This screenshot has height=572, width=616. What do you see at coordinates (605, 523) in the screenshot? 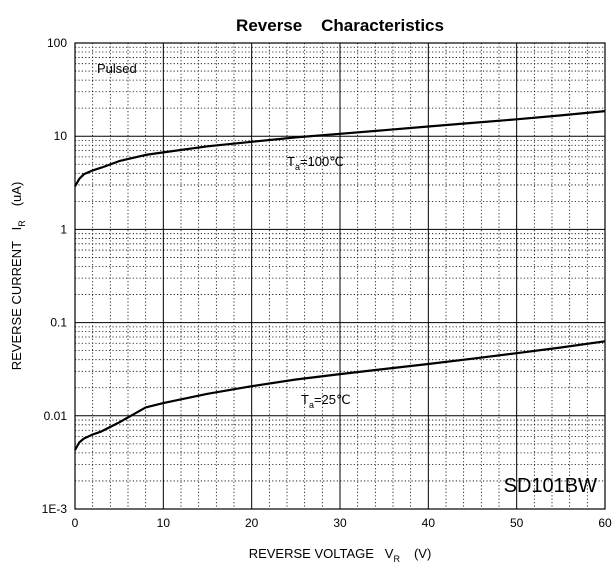
I see `x-tick-label: 60` at bounding box center [605, 523].